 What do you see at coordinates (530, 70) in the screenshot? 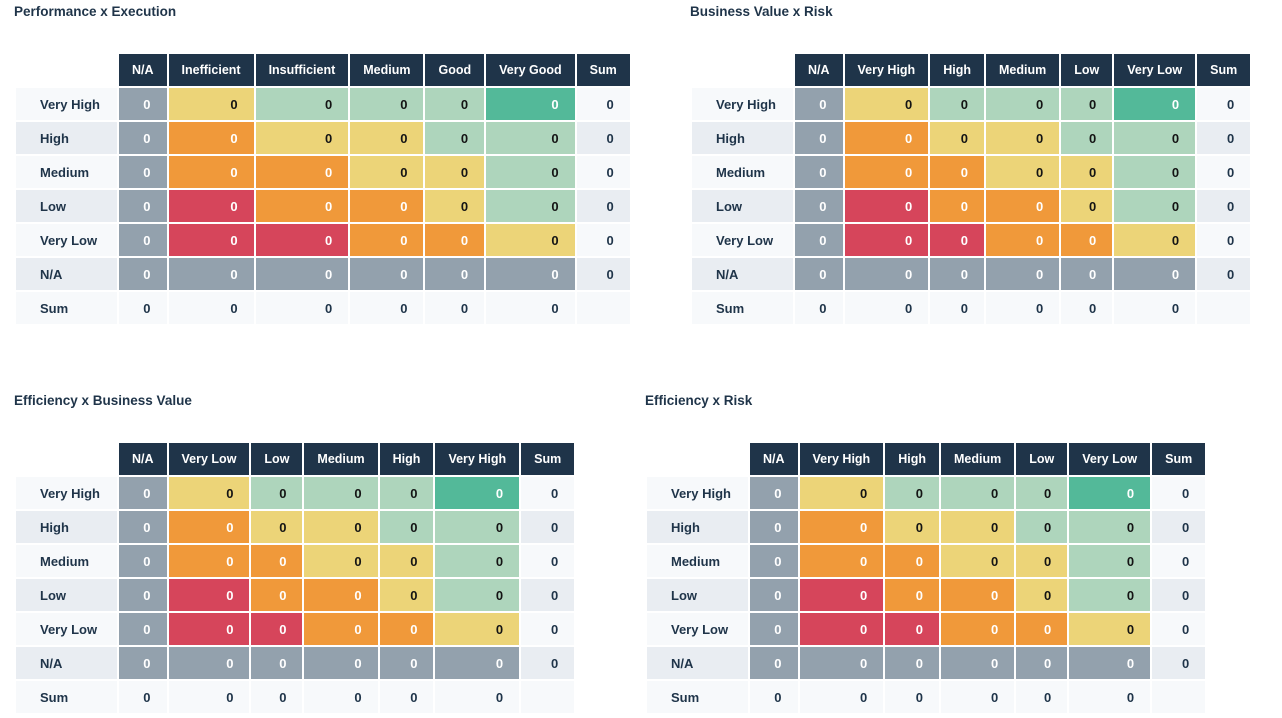
I see `column-header: Very Good` at bounding box center [530, 70].